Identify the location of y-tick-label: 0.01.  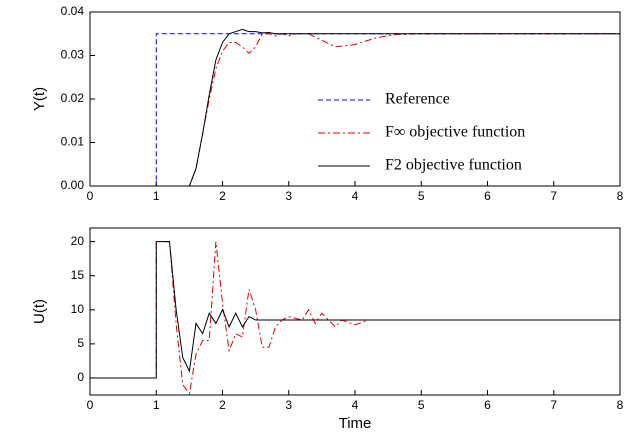
(73, 142).